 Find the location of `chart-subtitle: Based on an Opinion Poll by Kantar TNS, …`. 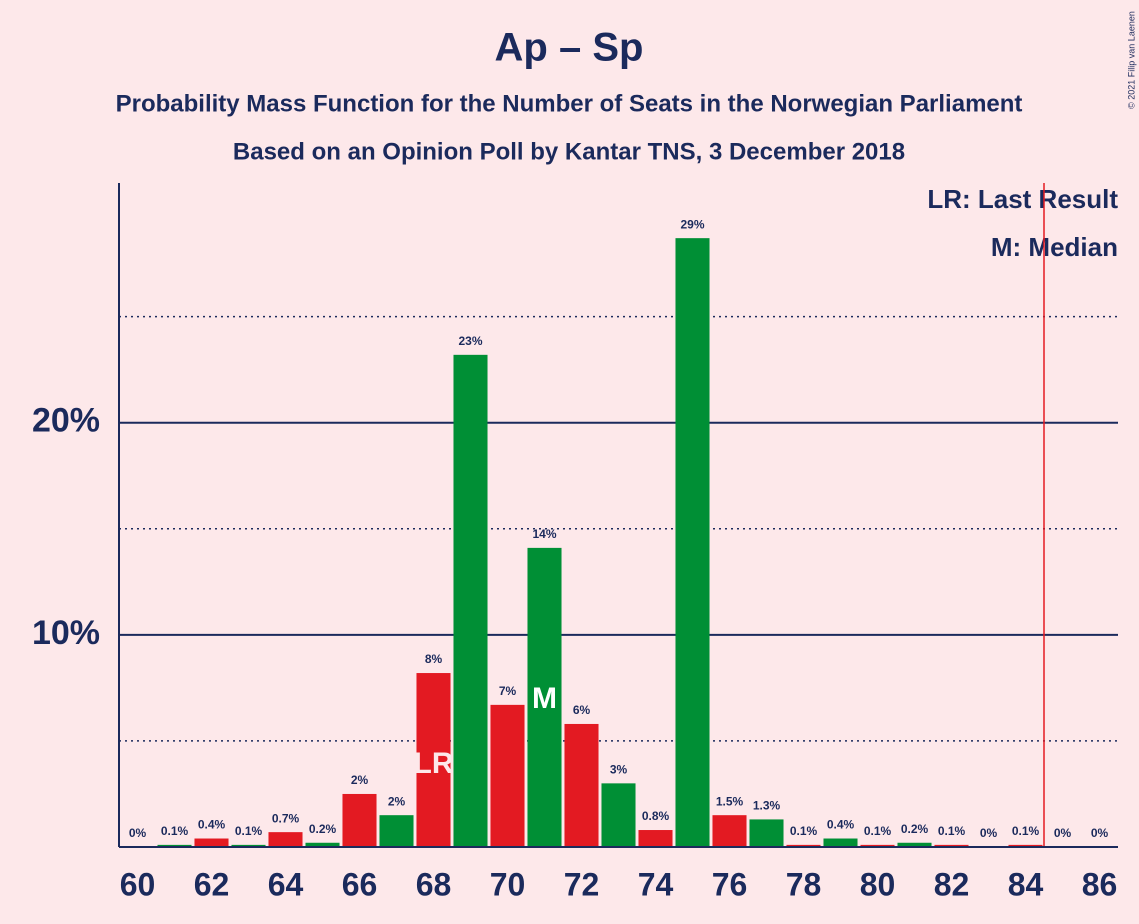

chart-subtitle: Based on an Opinion Poll by Kantar TNS, … is located at coordinates (569, 151).